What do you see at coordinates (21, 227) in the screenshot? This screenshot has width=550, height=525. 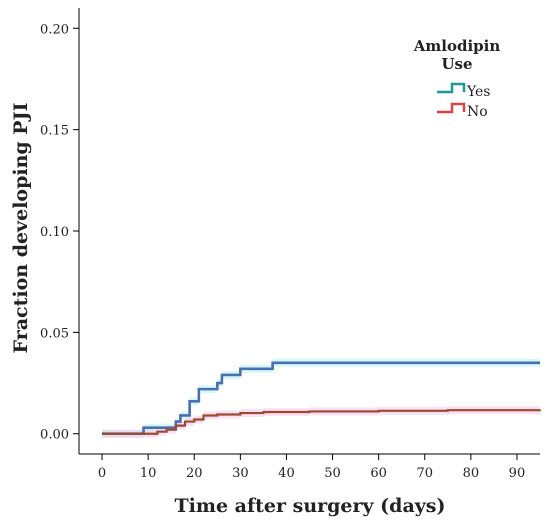 I see `y-axis-title: Fraction developing PJI` at bounding box center [21, 227].